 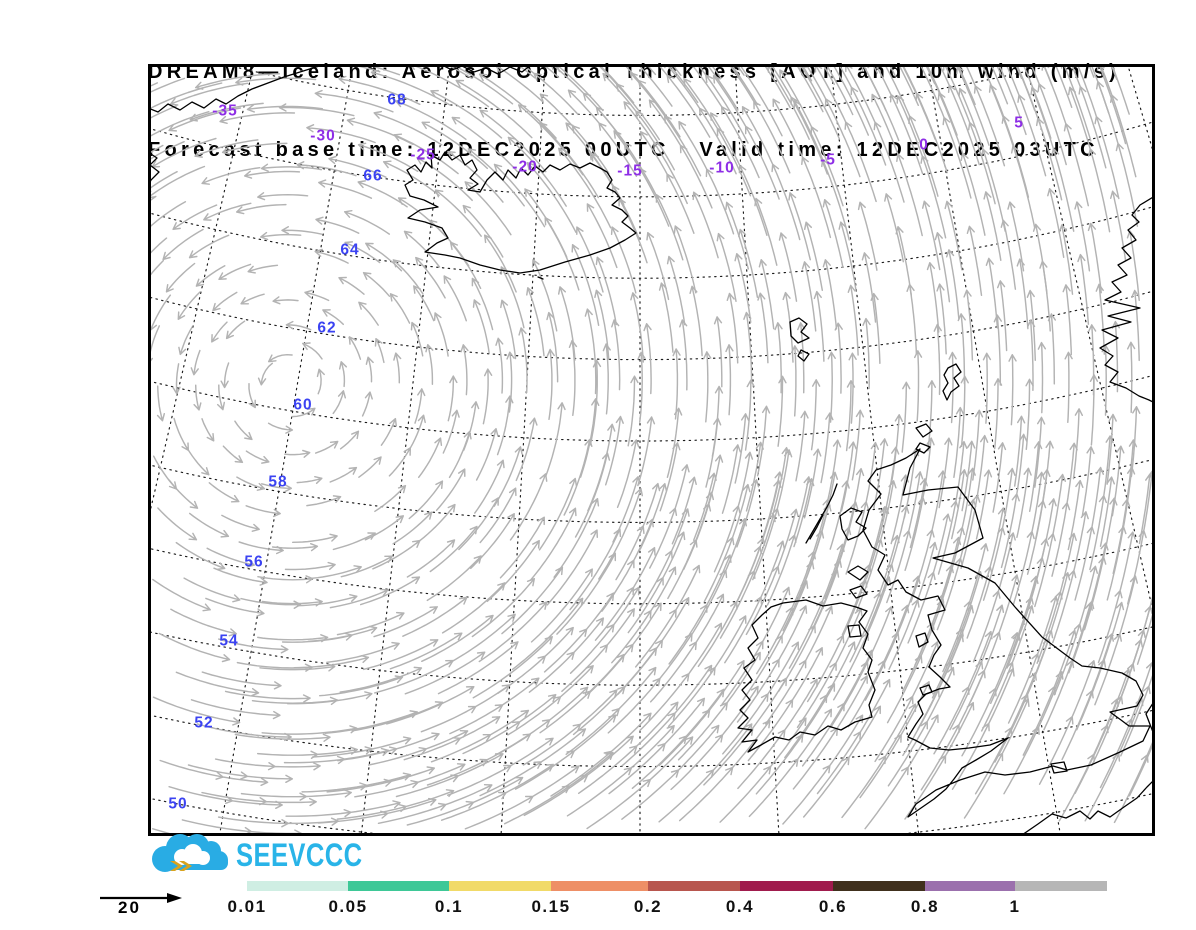 I want to click on latitude-label: 56, so click(x=253, y=562).